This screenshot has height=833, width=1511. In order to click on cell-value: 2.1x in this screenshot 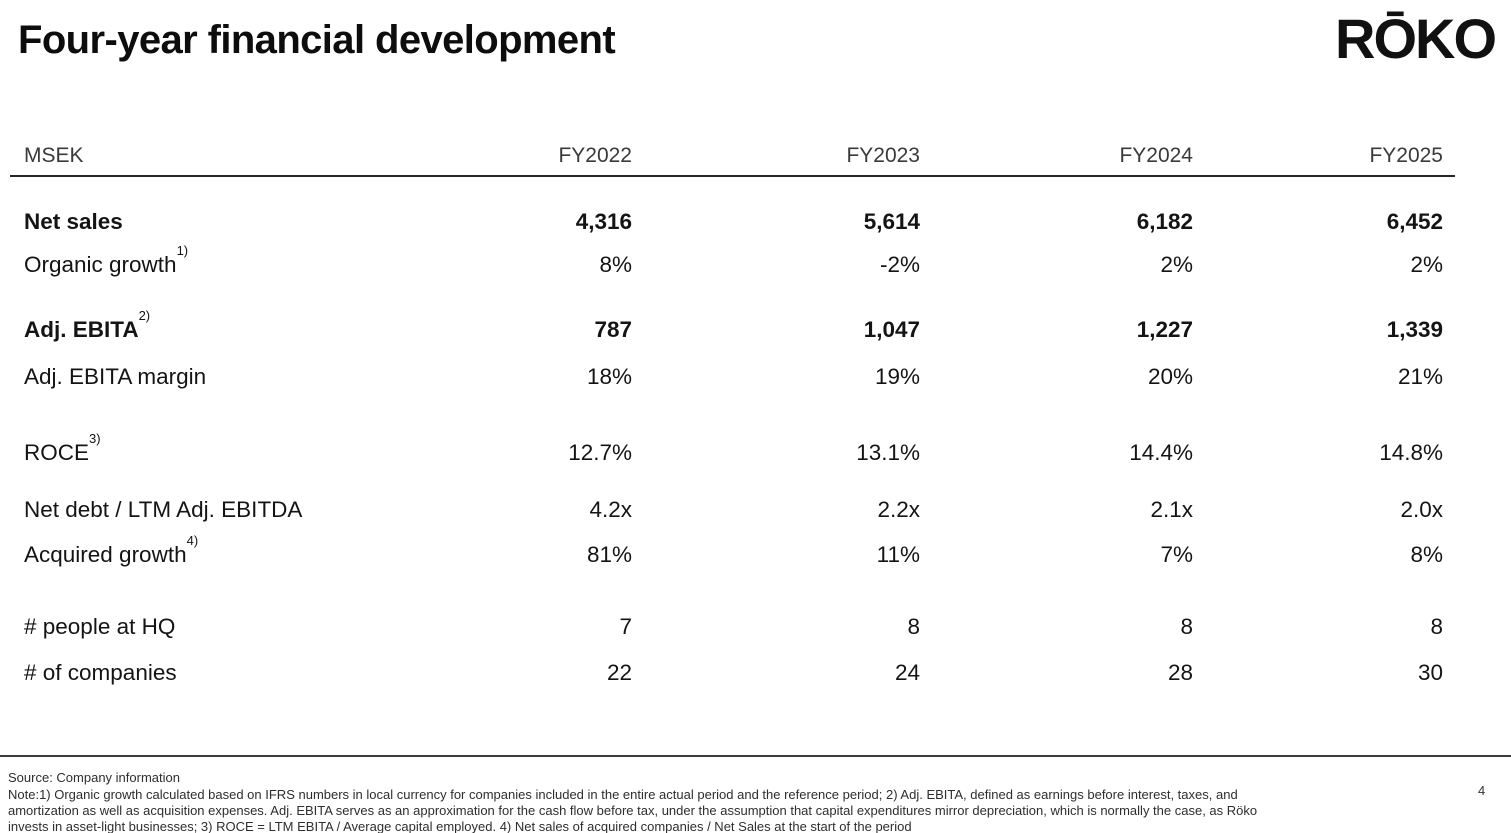, I will do `click(1171, 509)`.